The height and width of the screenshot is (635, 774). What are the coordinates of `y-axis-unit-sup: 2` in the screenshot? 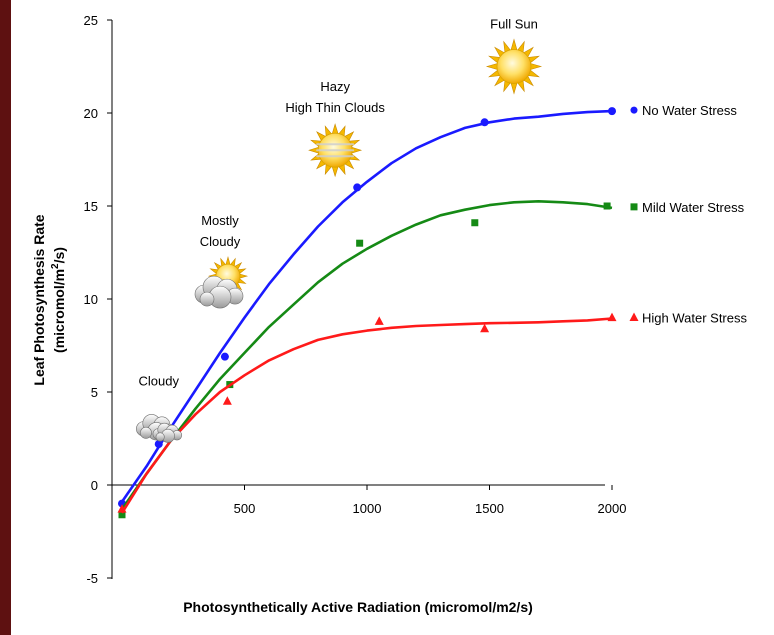 It's located at (55, 266).